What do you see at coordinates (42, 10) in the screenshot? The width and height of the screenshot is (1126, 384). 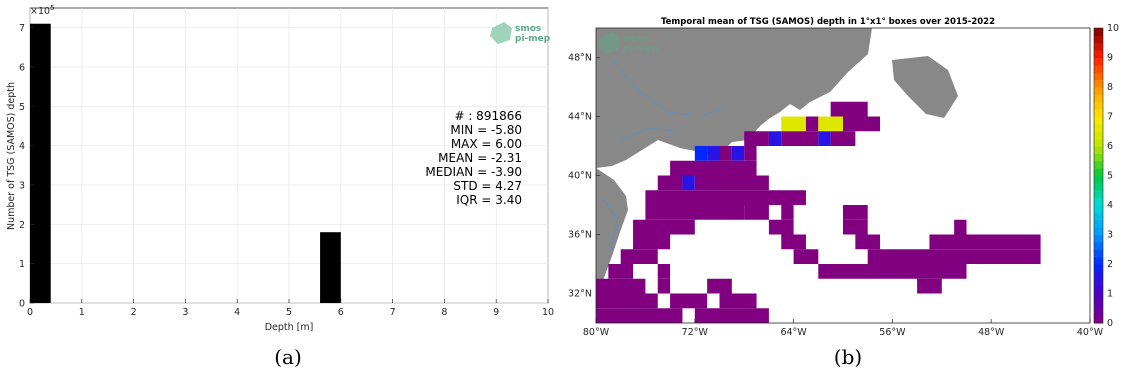 I see `y-exponent-label: ×105` at bounding box center [42, 10].